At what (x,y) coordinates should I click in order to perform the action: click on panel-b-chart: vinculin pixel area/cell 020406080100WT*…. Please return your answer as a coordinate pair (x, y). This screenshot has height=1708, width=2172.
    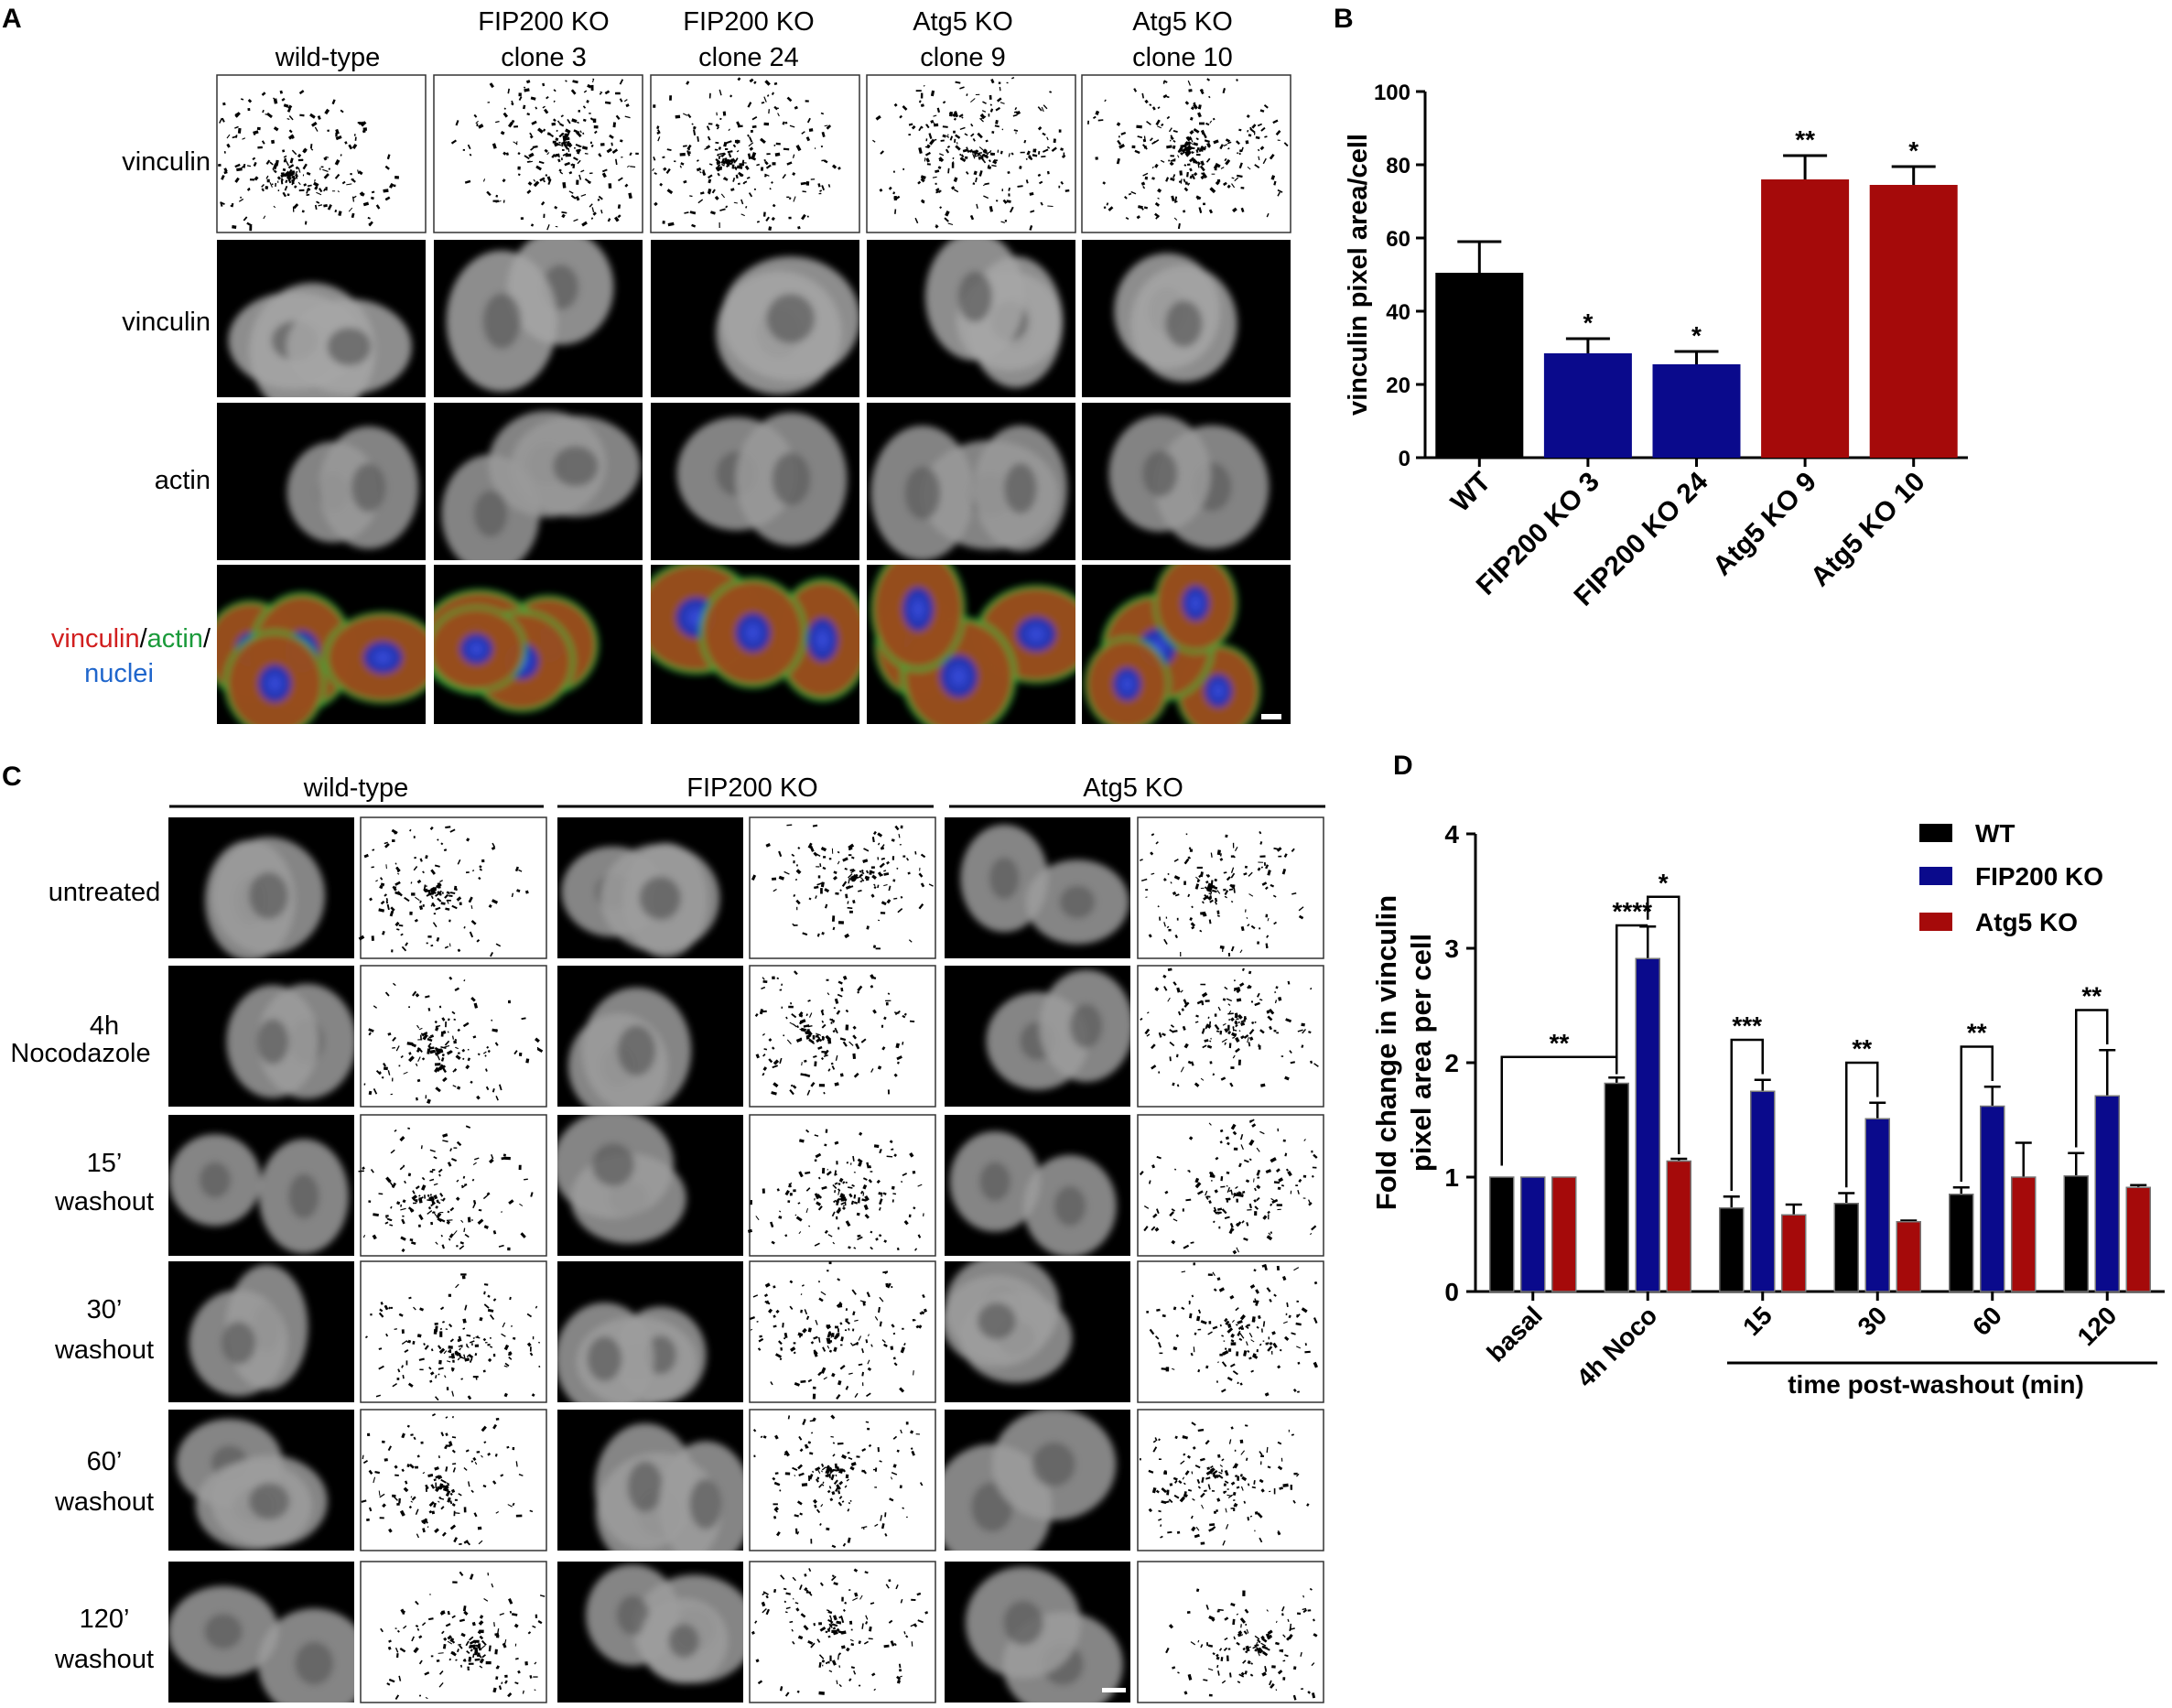
    Looking at the image, I should click on (1656, 346).